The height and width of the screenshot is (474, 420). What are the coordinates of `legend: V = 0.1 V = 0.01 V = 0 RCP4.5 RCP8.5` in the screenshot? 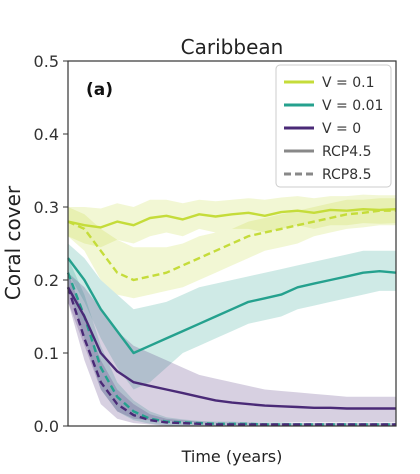 It's located at (333, 126).